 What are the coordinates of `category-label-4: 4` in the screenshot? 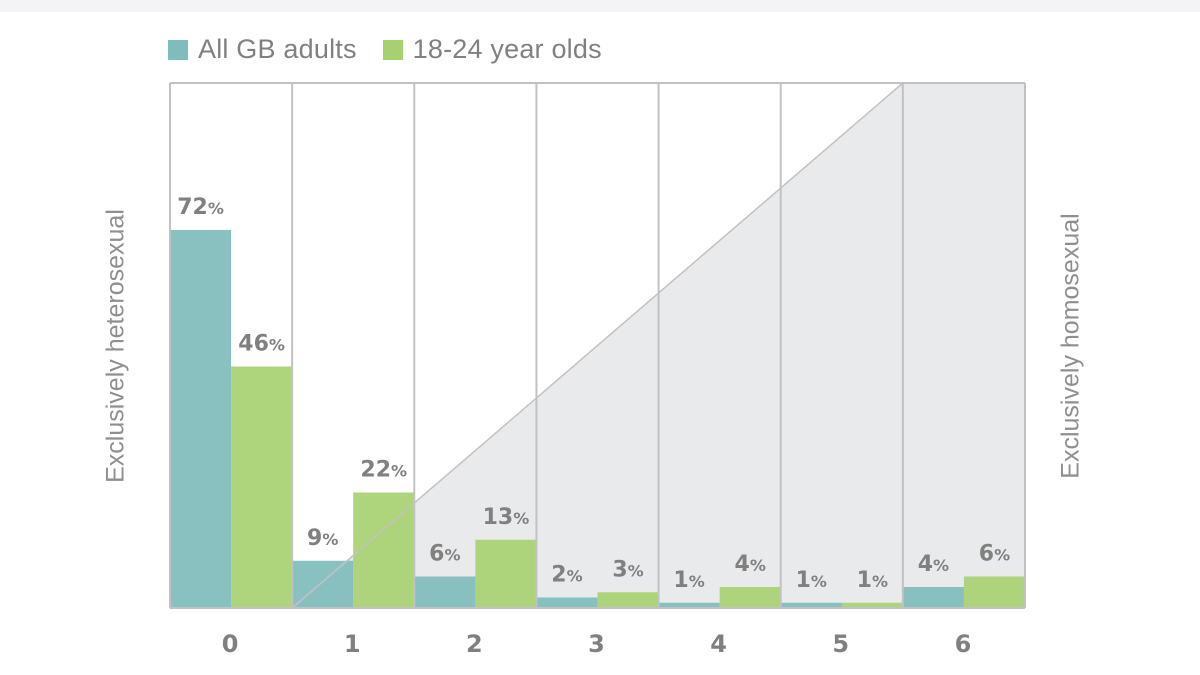 It's located at (718, 644).